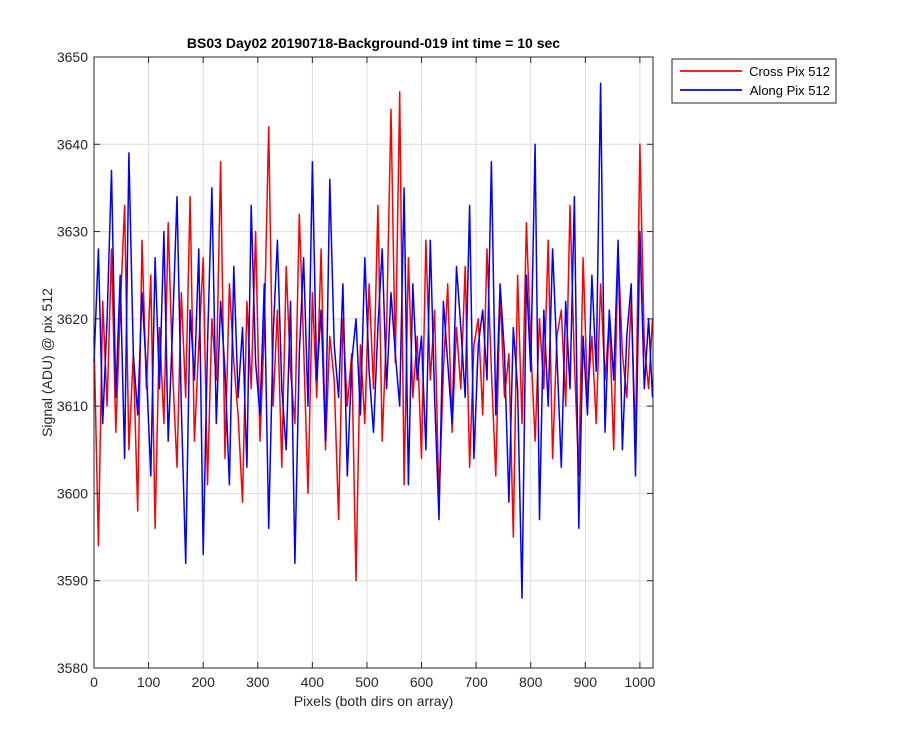 The height and width of the screenshot is (750, 900). I want to click on legend-entry: Cross Pix 512, so click(789, 71).